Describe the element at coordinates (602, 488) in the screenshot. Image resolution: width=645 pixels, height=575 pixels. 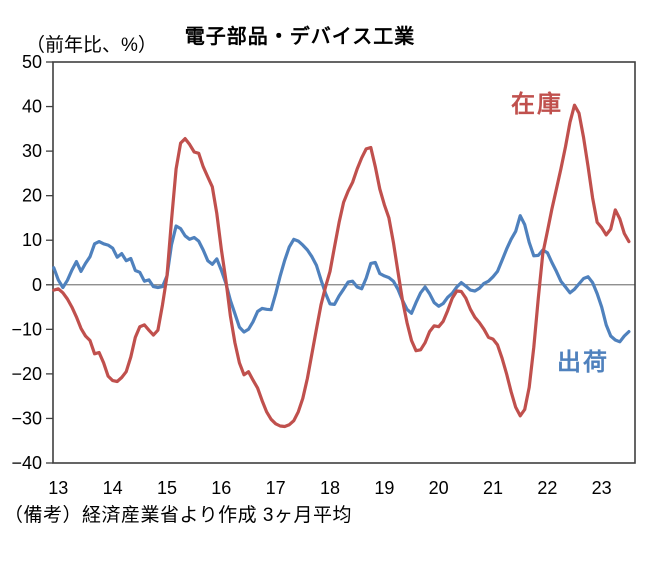
I see `x-axis-tick-label: 23` at that location.